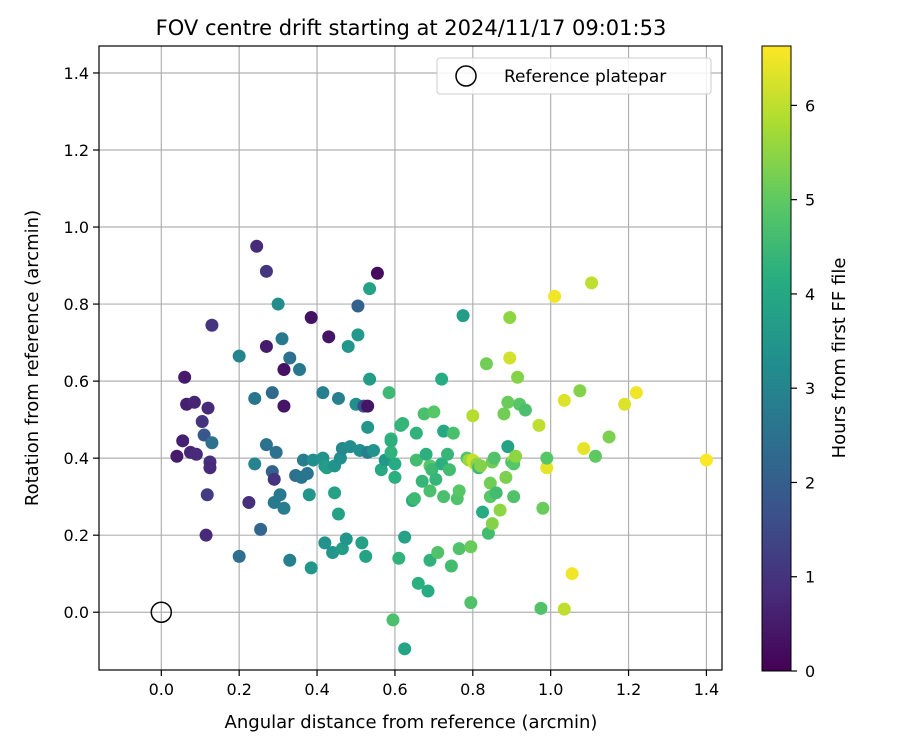 The image size is (900, 750). What do you see at coordinates (810, 105) in the screenshot?
I see `colorbar-tick-label: 6` at bounding box center [810, 105].